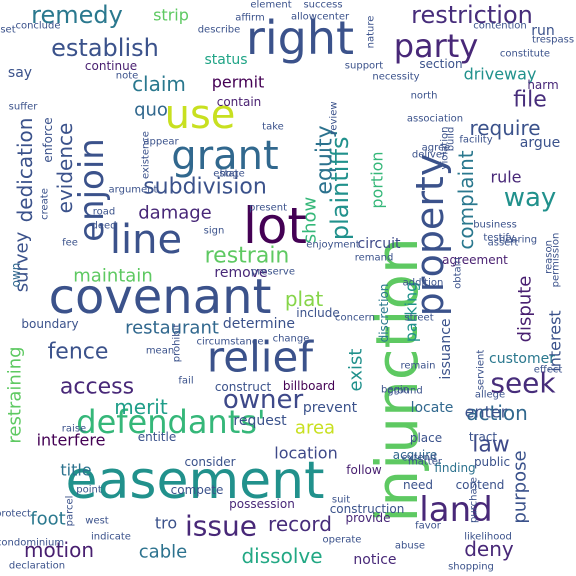 The height and width of the screenshot is (576, 576). I want to click on word-enjoyment: enjoyment, so click(333, 245).